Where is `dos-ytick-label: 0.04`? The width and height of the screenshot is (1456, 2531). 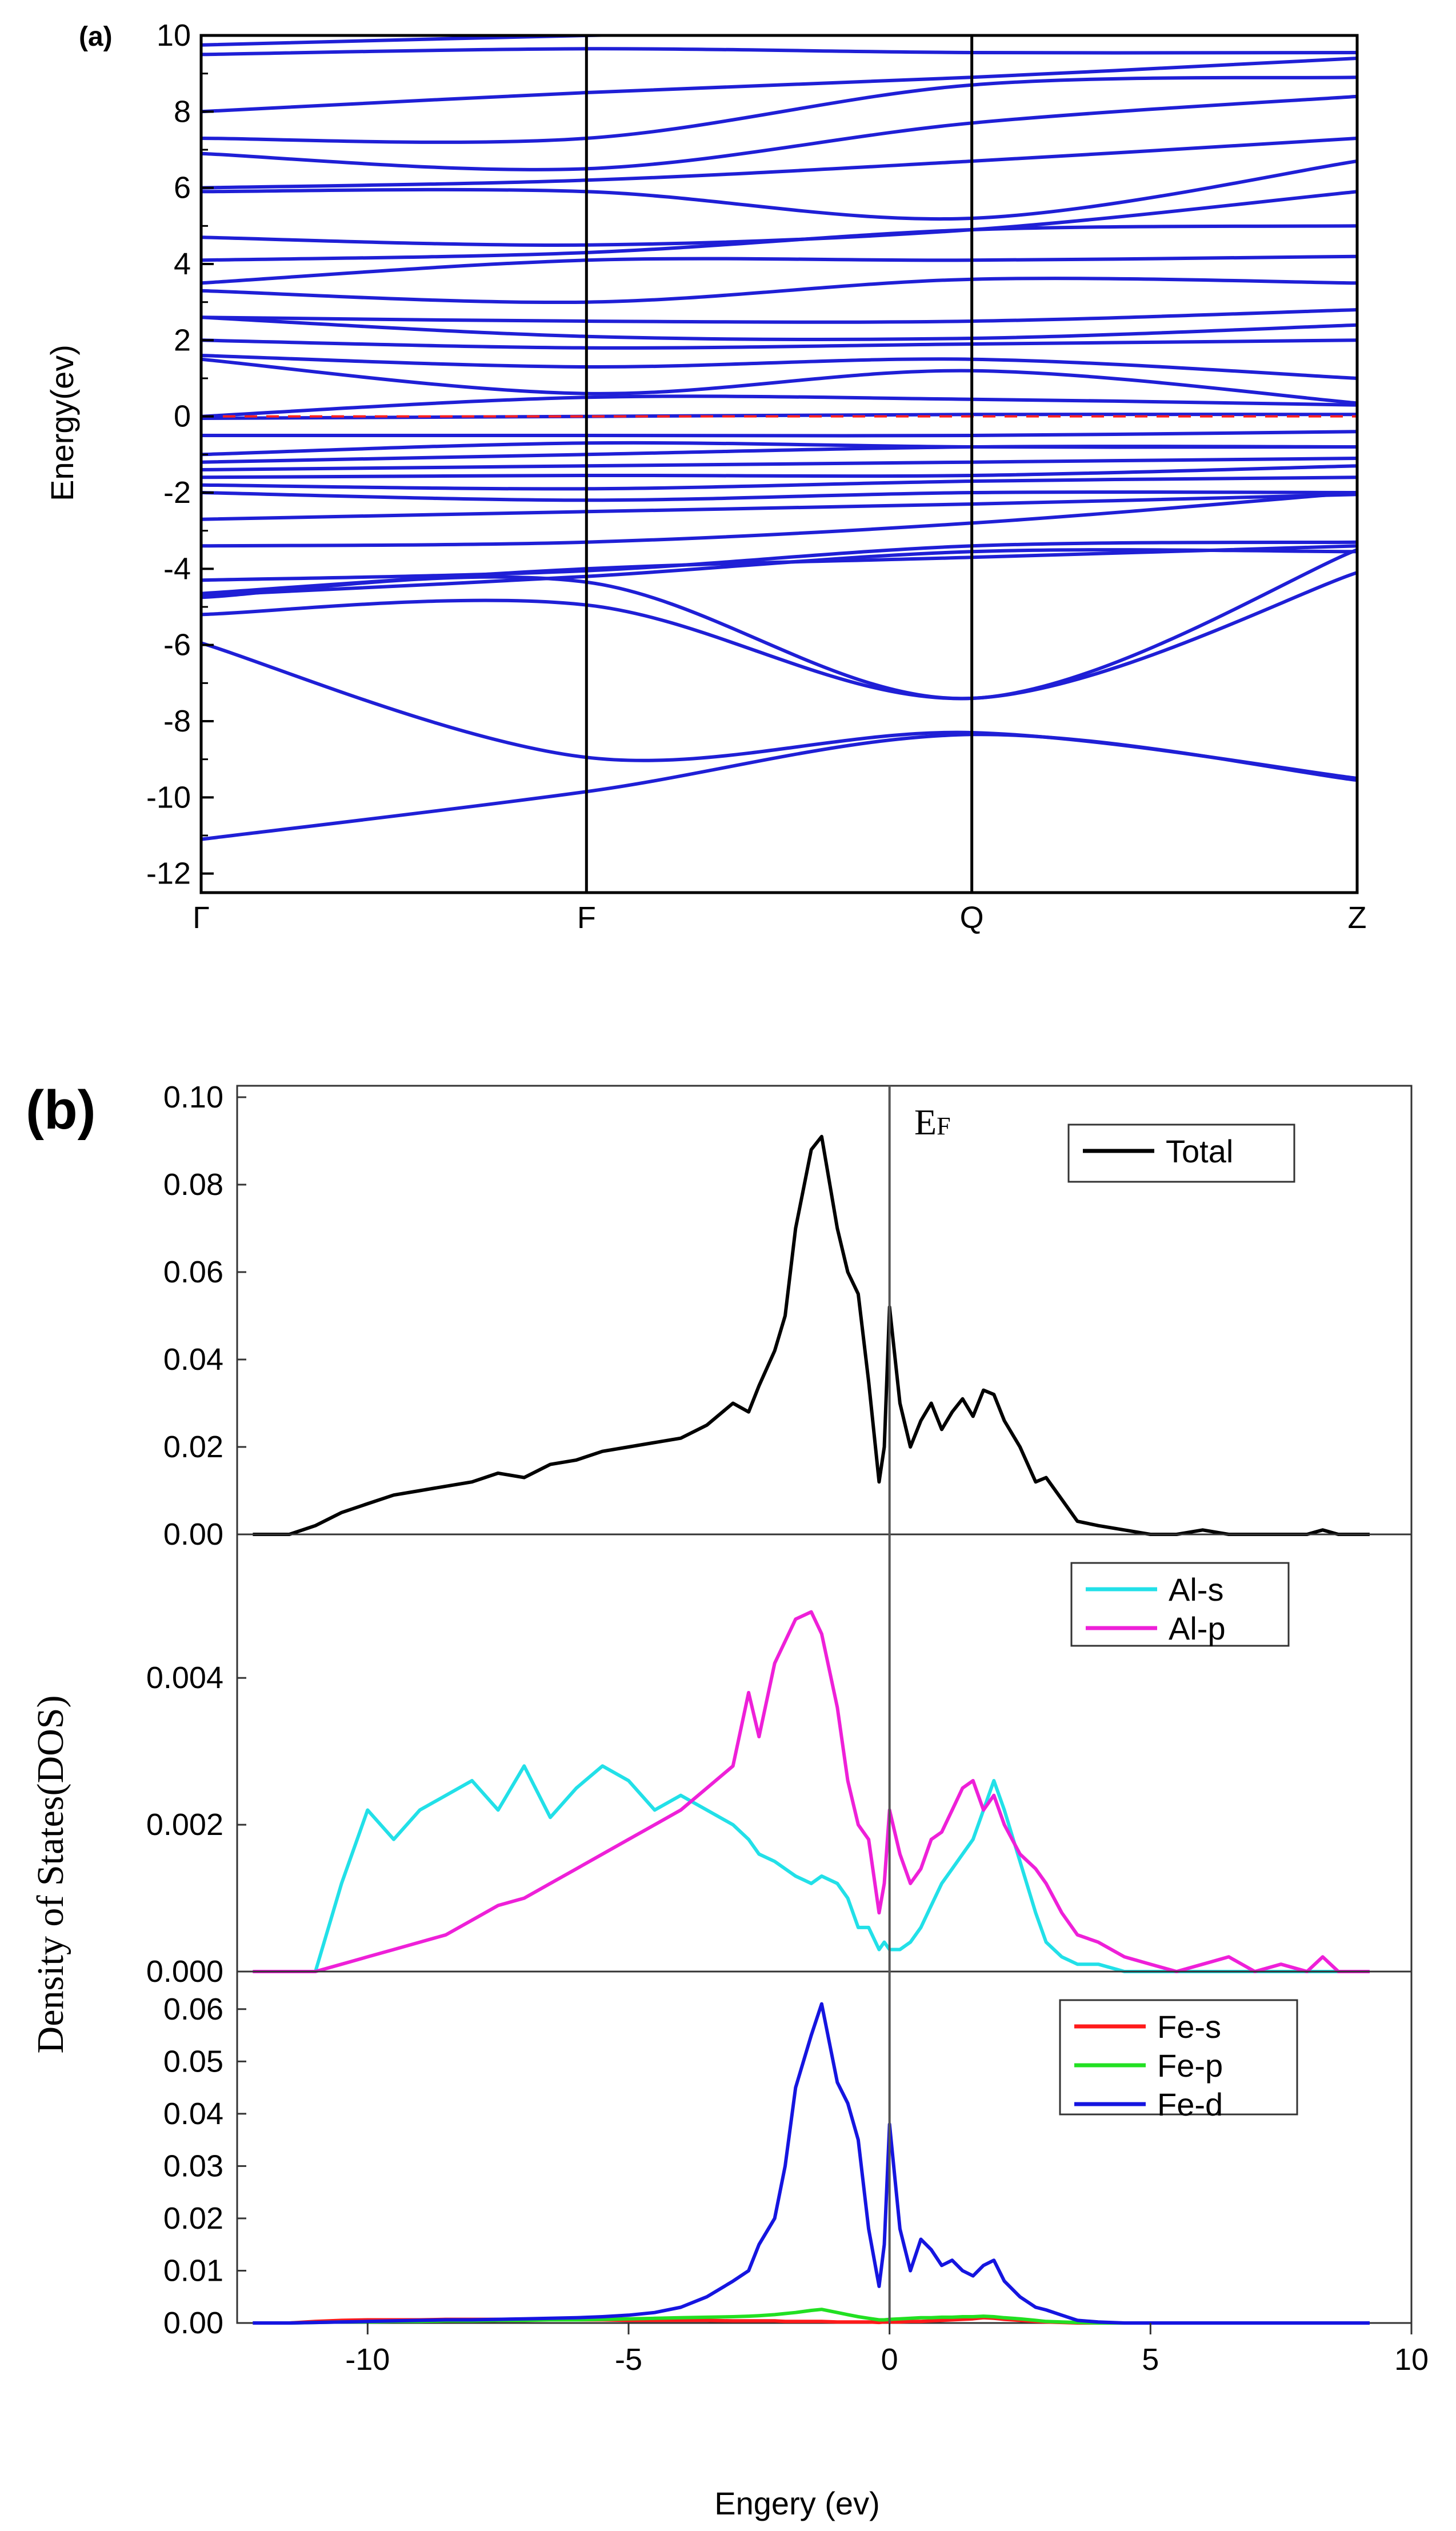 dos-ytick-label: 0.04 is located at coordinates (193, 2114).